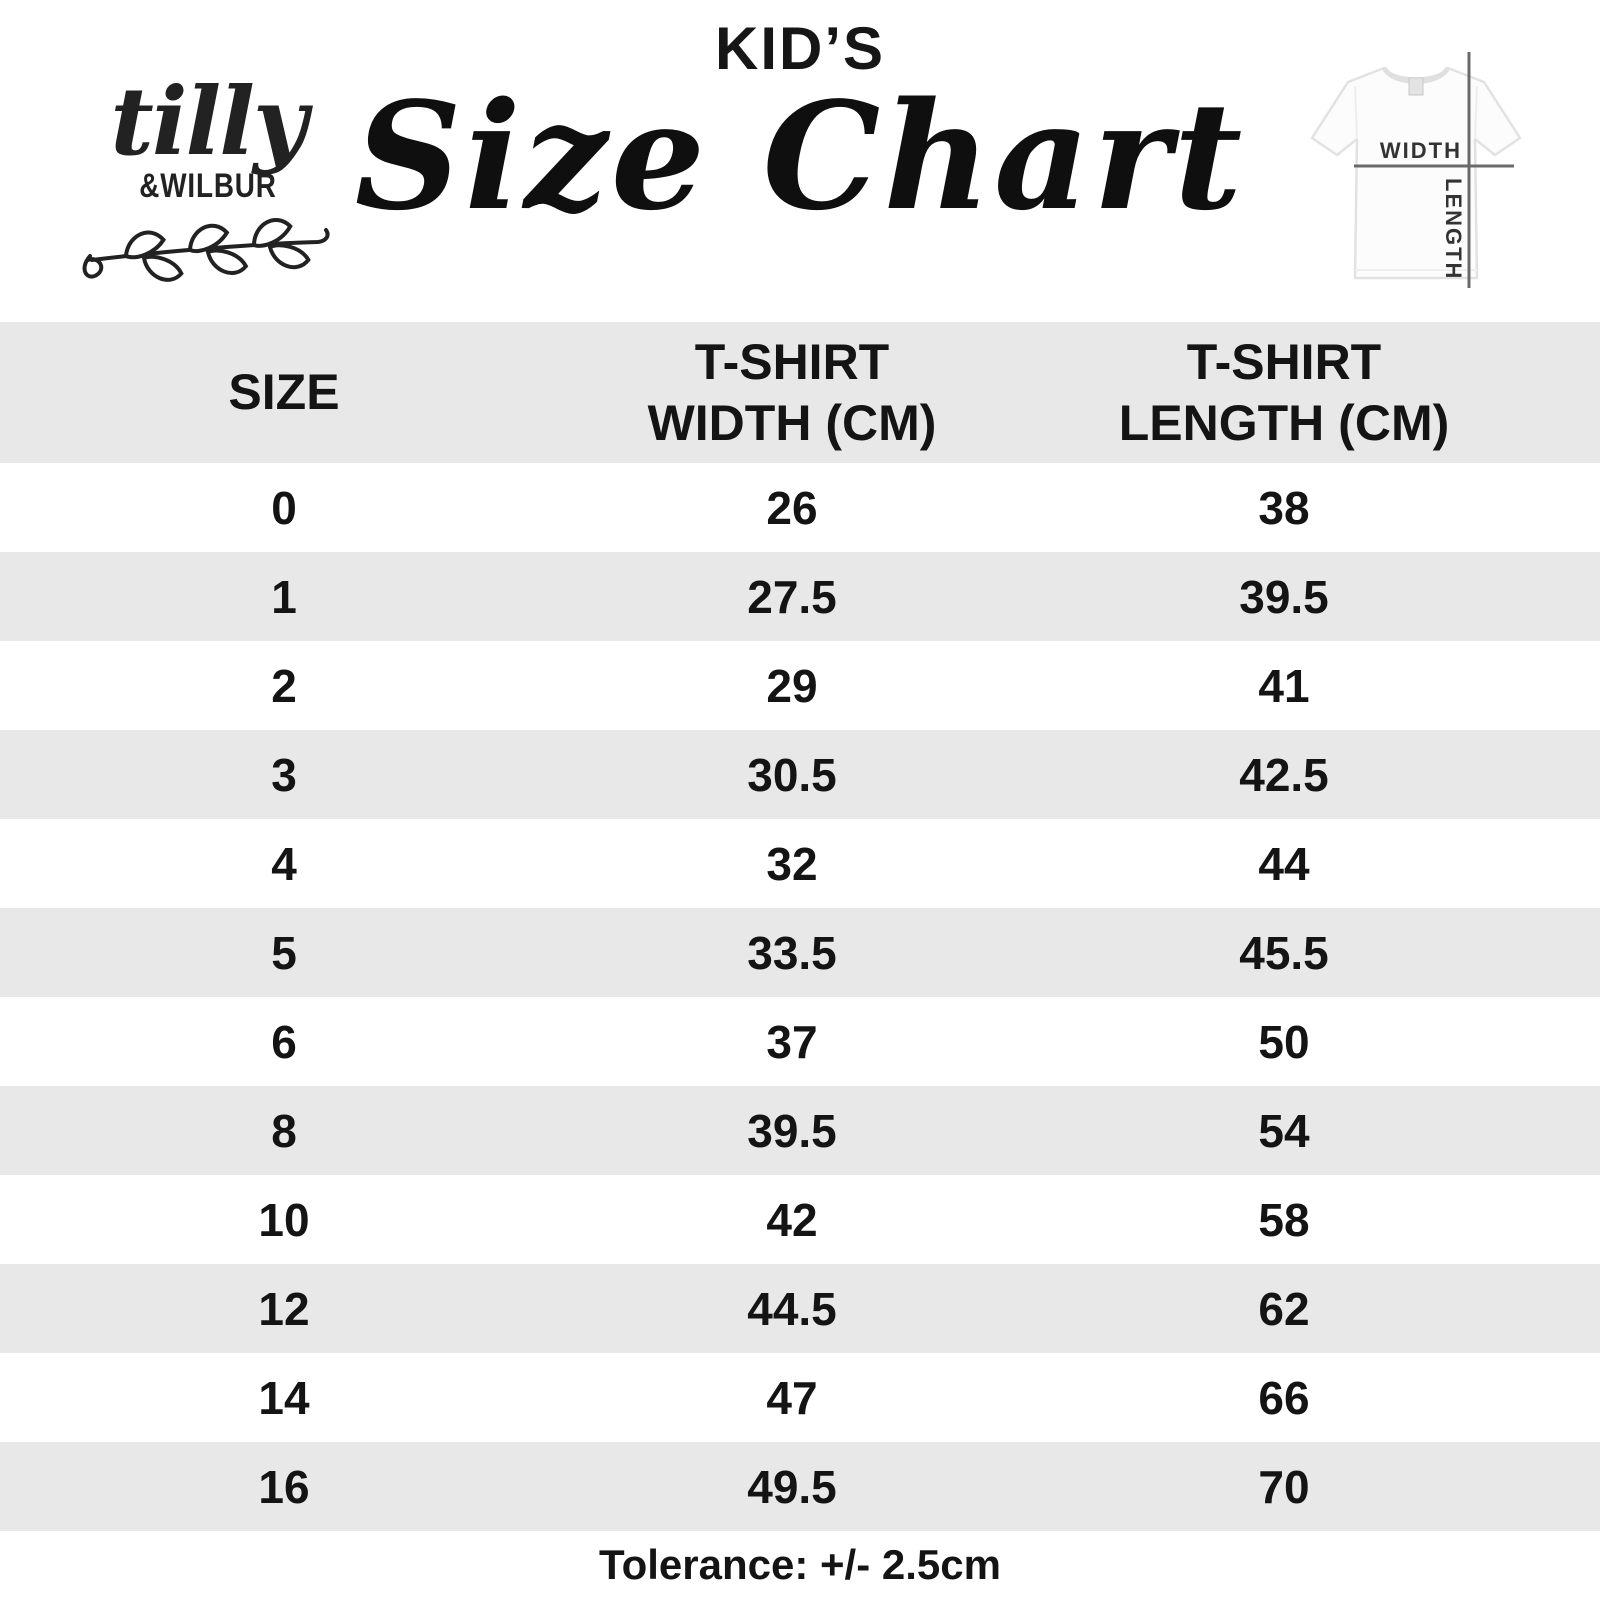 This screenshot has width=1600, height=1600. I want to click on tshirt-measure-diagram: WIDTH LENGTH, so click(1416, 172).